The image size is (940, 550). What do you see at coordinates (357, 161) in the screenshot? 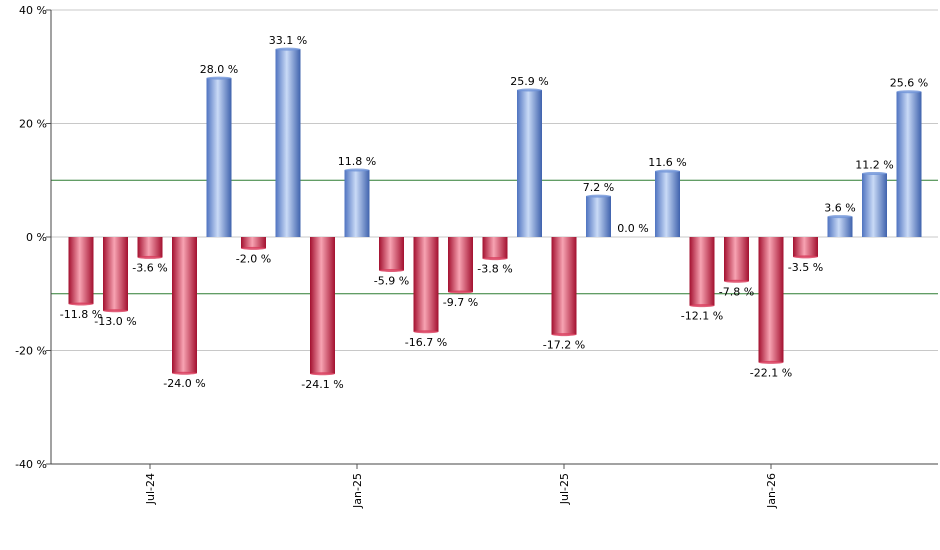
I see `data-label: 11.8 %` at bounding box center [357, 161].